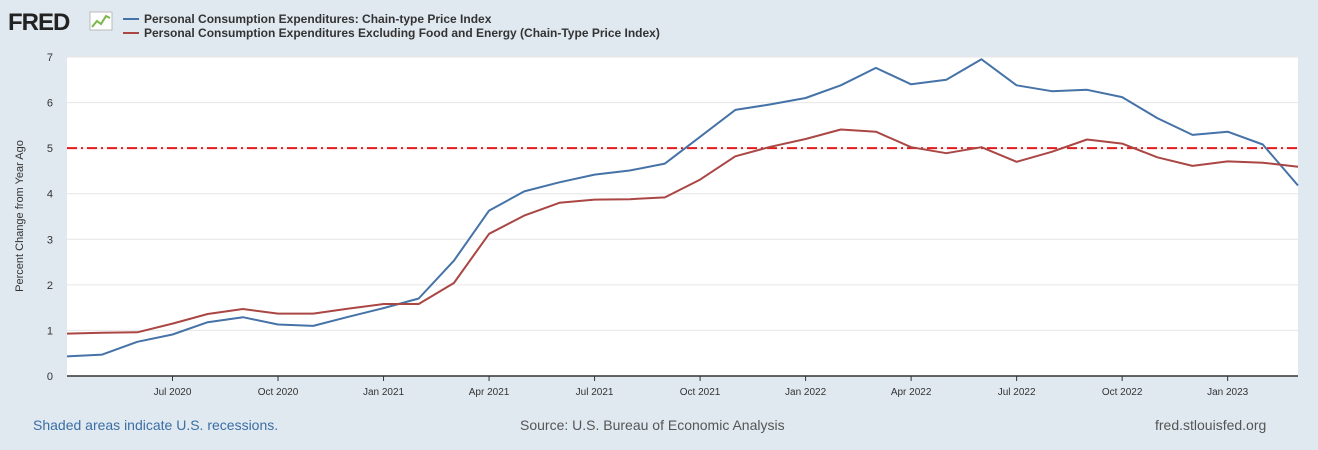 The height and width of the screenshot is (450, 1318). I want to click on y-tick-label: 4, so click(50, 195).